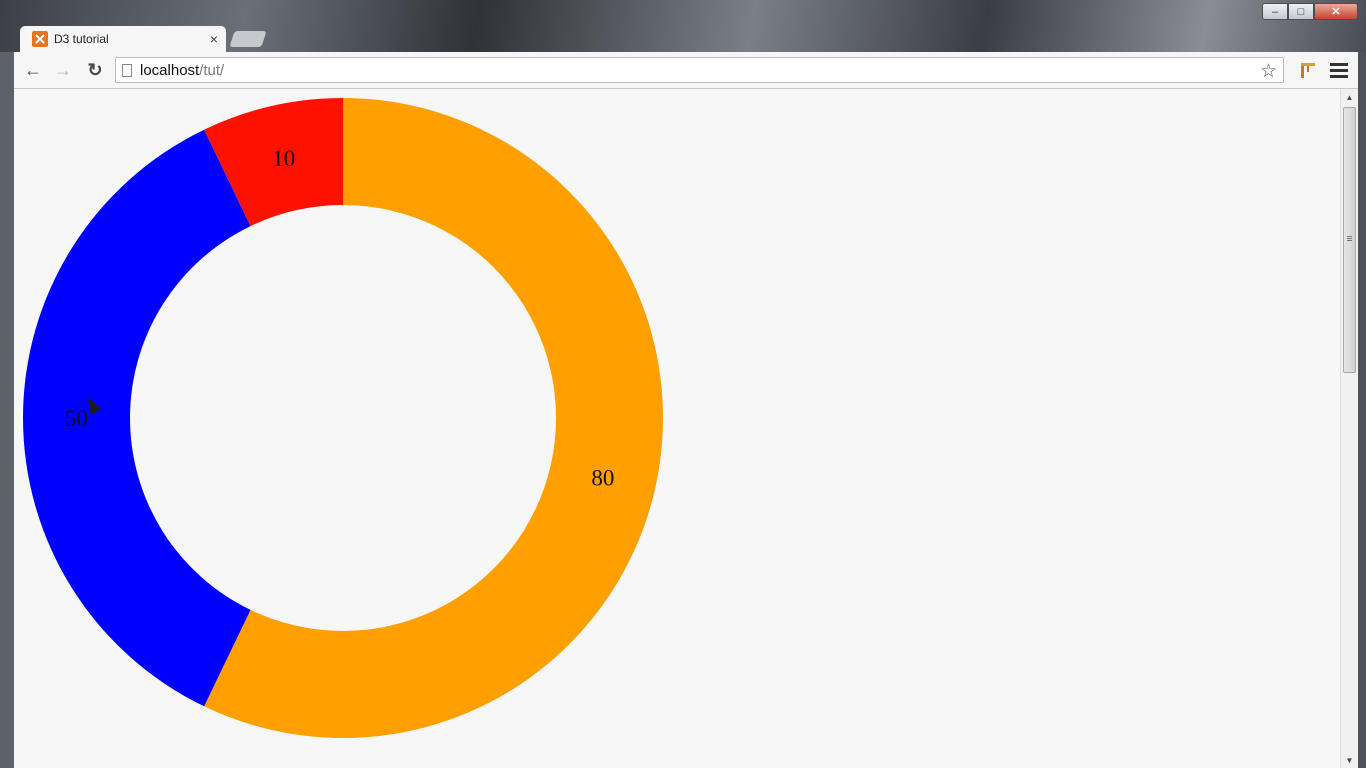 The width and height of the screenshot is (1366, 768). I want to click on menu-icon, so click(1339, 70).